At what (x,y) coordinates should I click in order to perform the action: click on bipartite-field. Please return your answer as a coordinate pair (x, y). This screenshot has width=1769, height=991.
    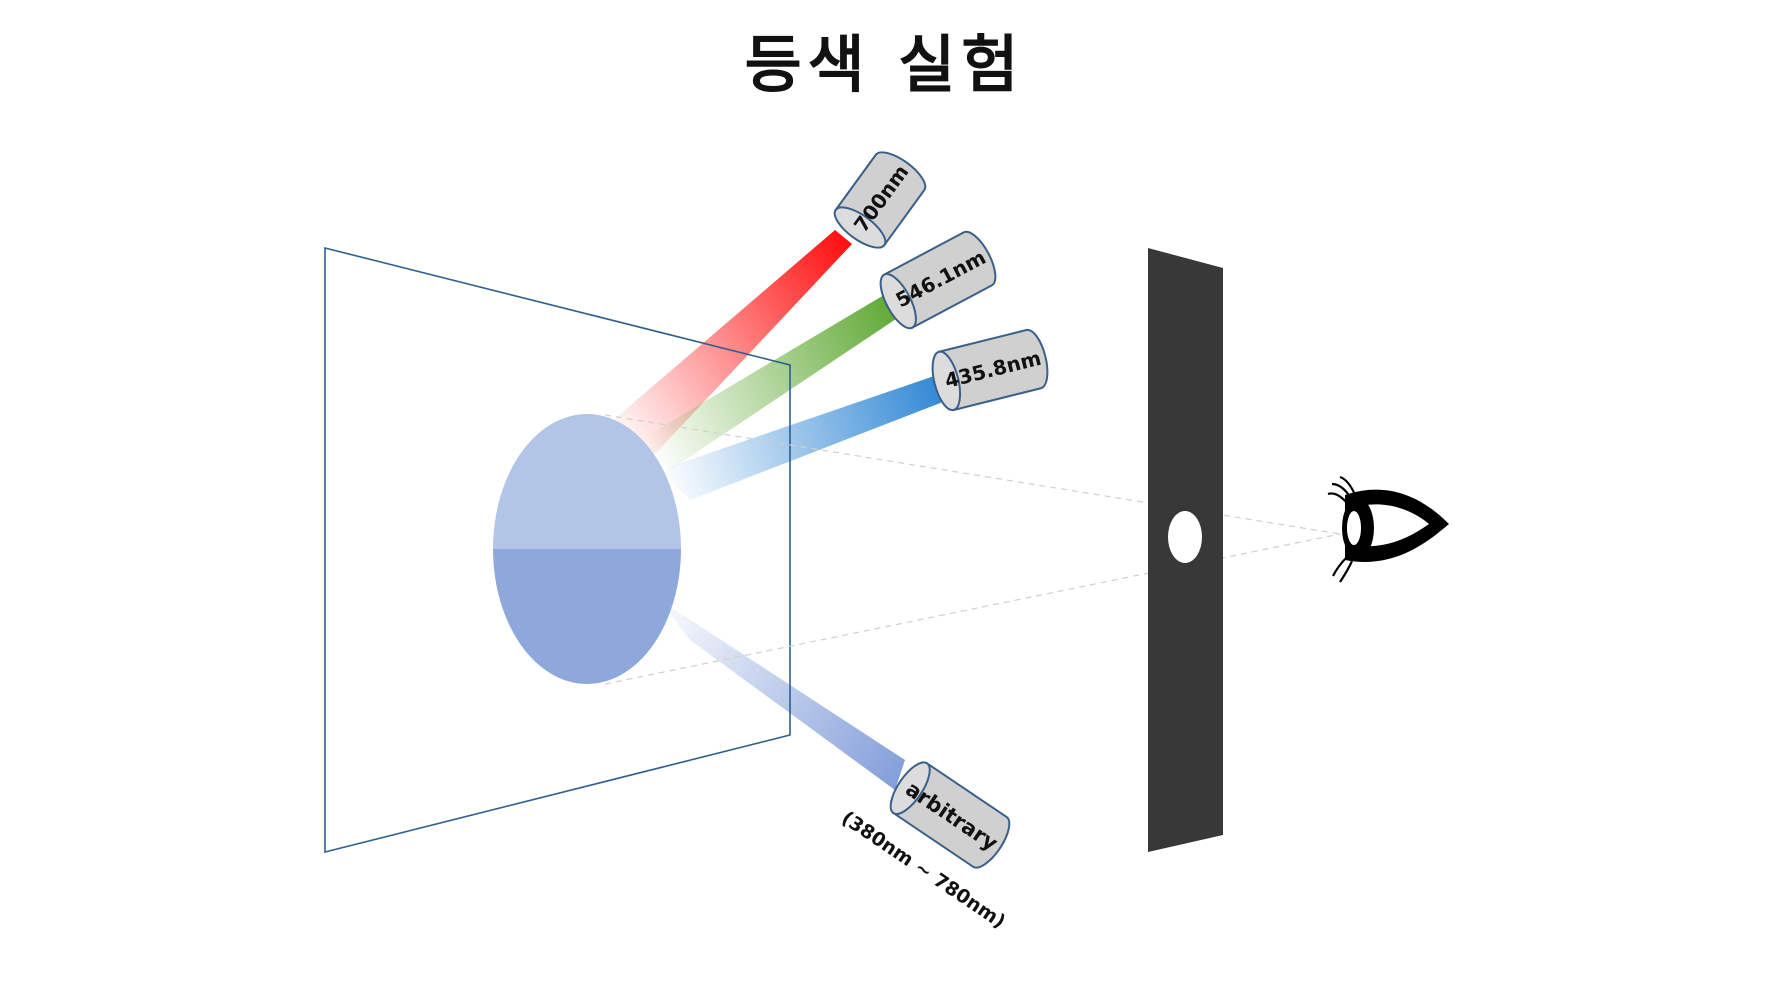
    Looking at the image, I should click on (587, 549).